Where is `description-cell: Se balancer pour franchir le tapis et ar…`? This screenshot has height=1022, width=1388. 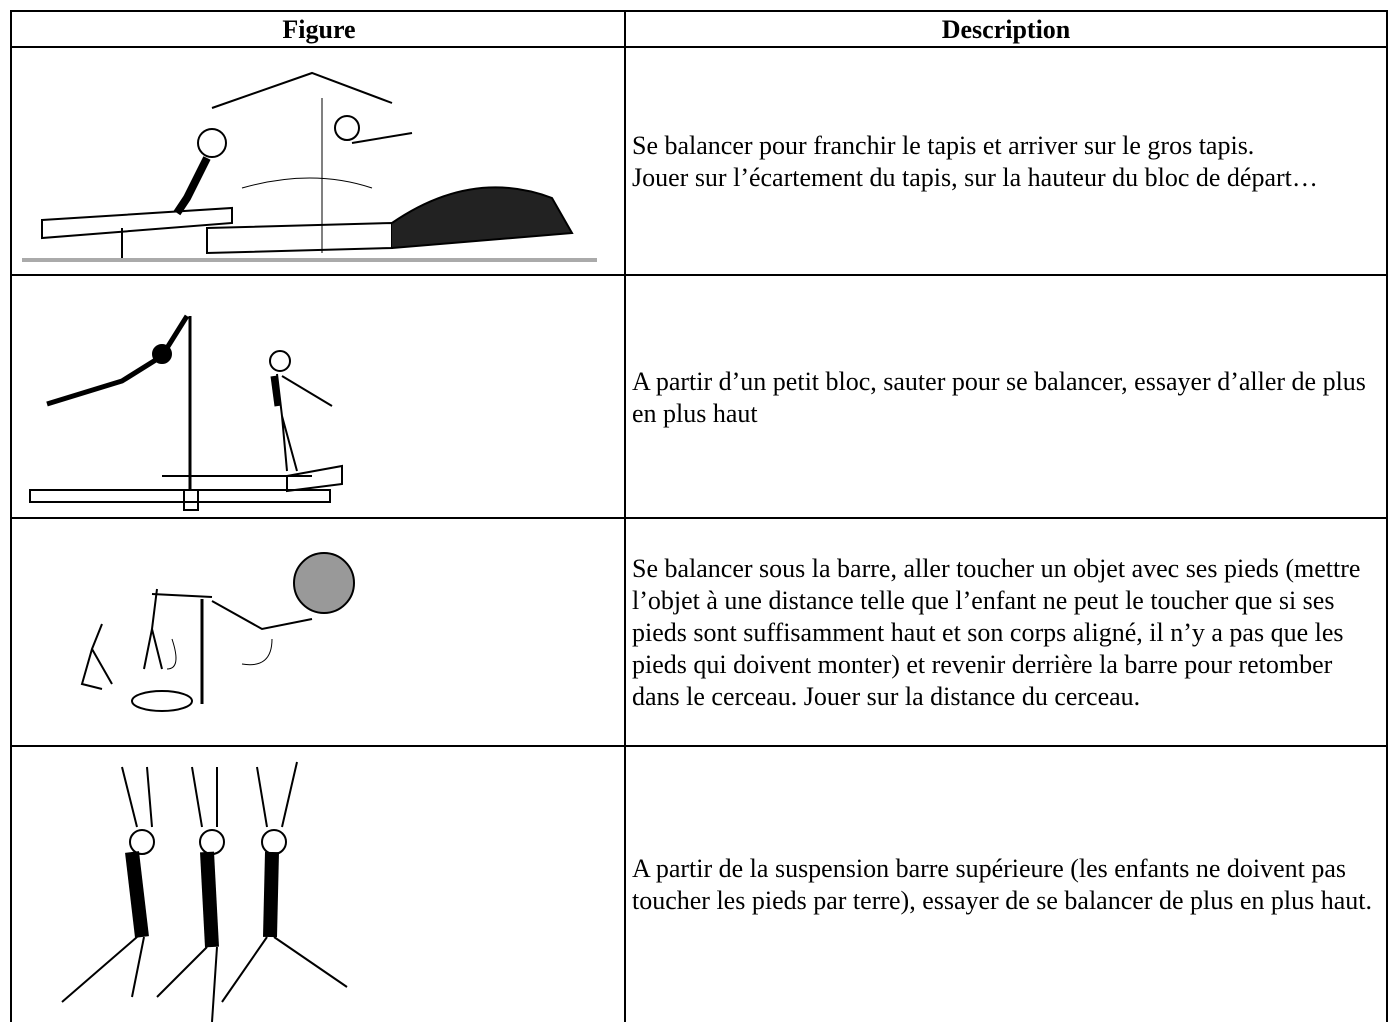
description-cell: Se balancer pour franchir le tapis et ar… is located at coordinates (1006, 161).